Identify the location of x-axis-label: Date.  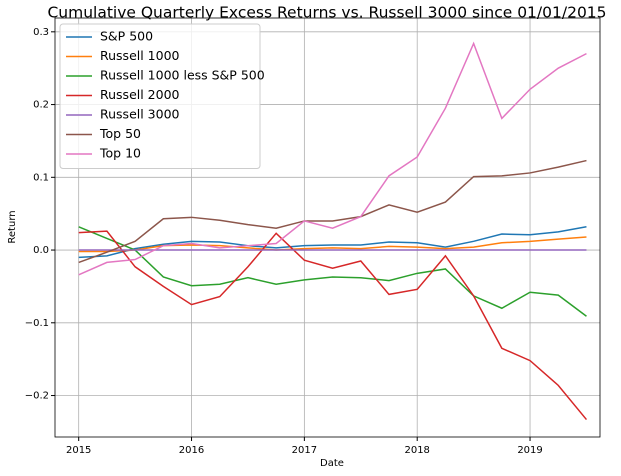
(332, 463).